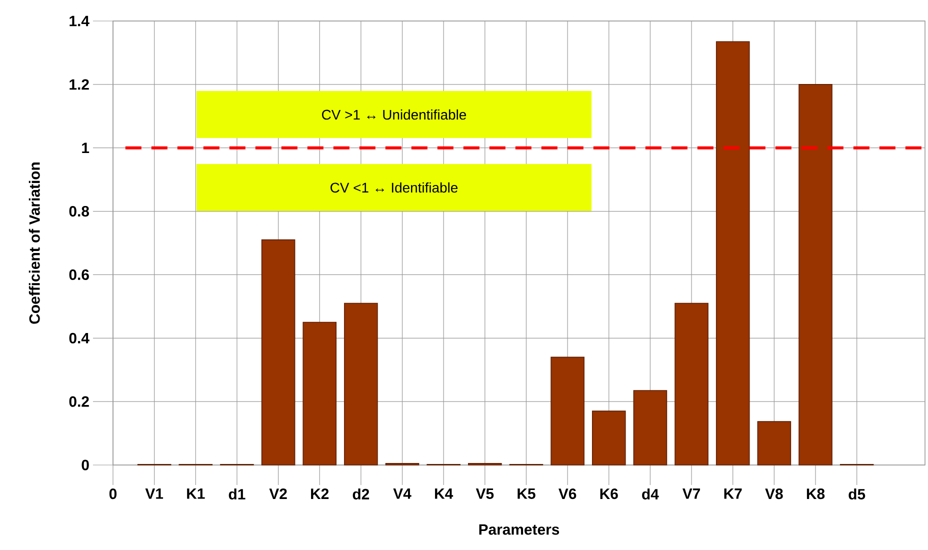 The width and height of the screenshot is (928, 550). I want to click on annotation: CV <1 ↔ Identifiable, so click(394, 187).